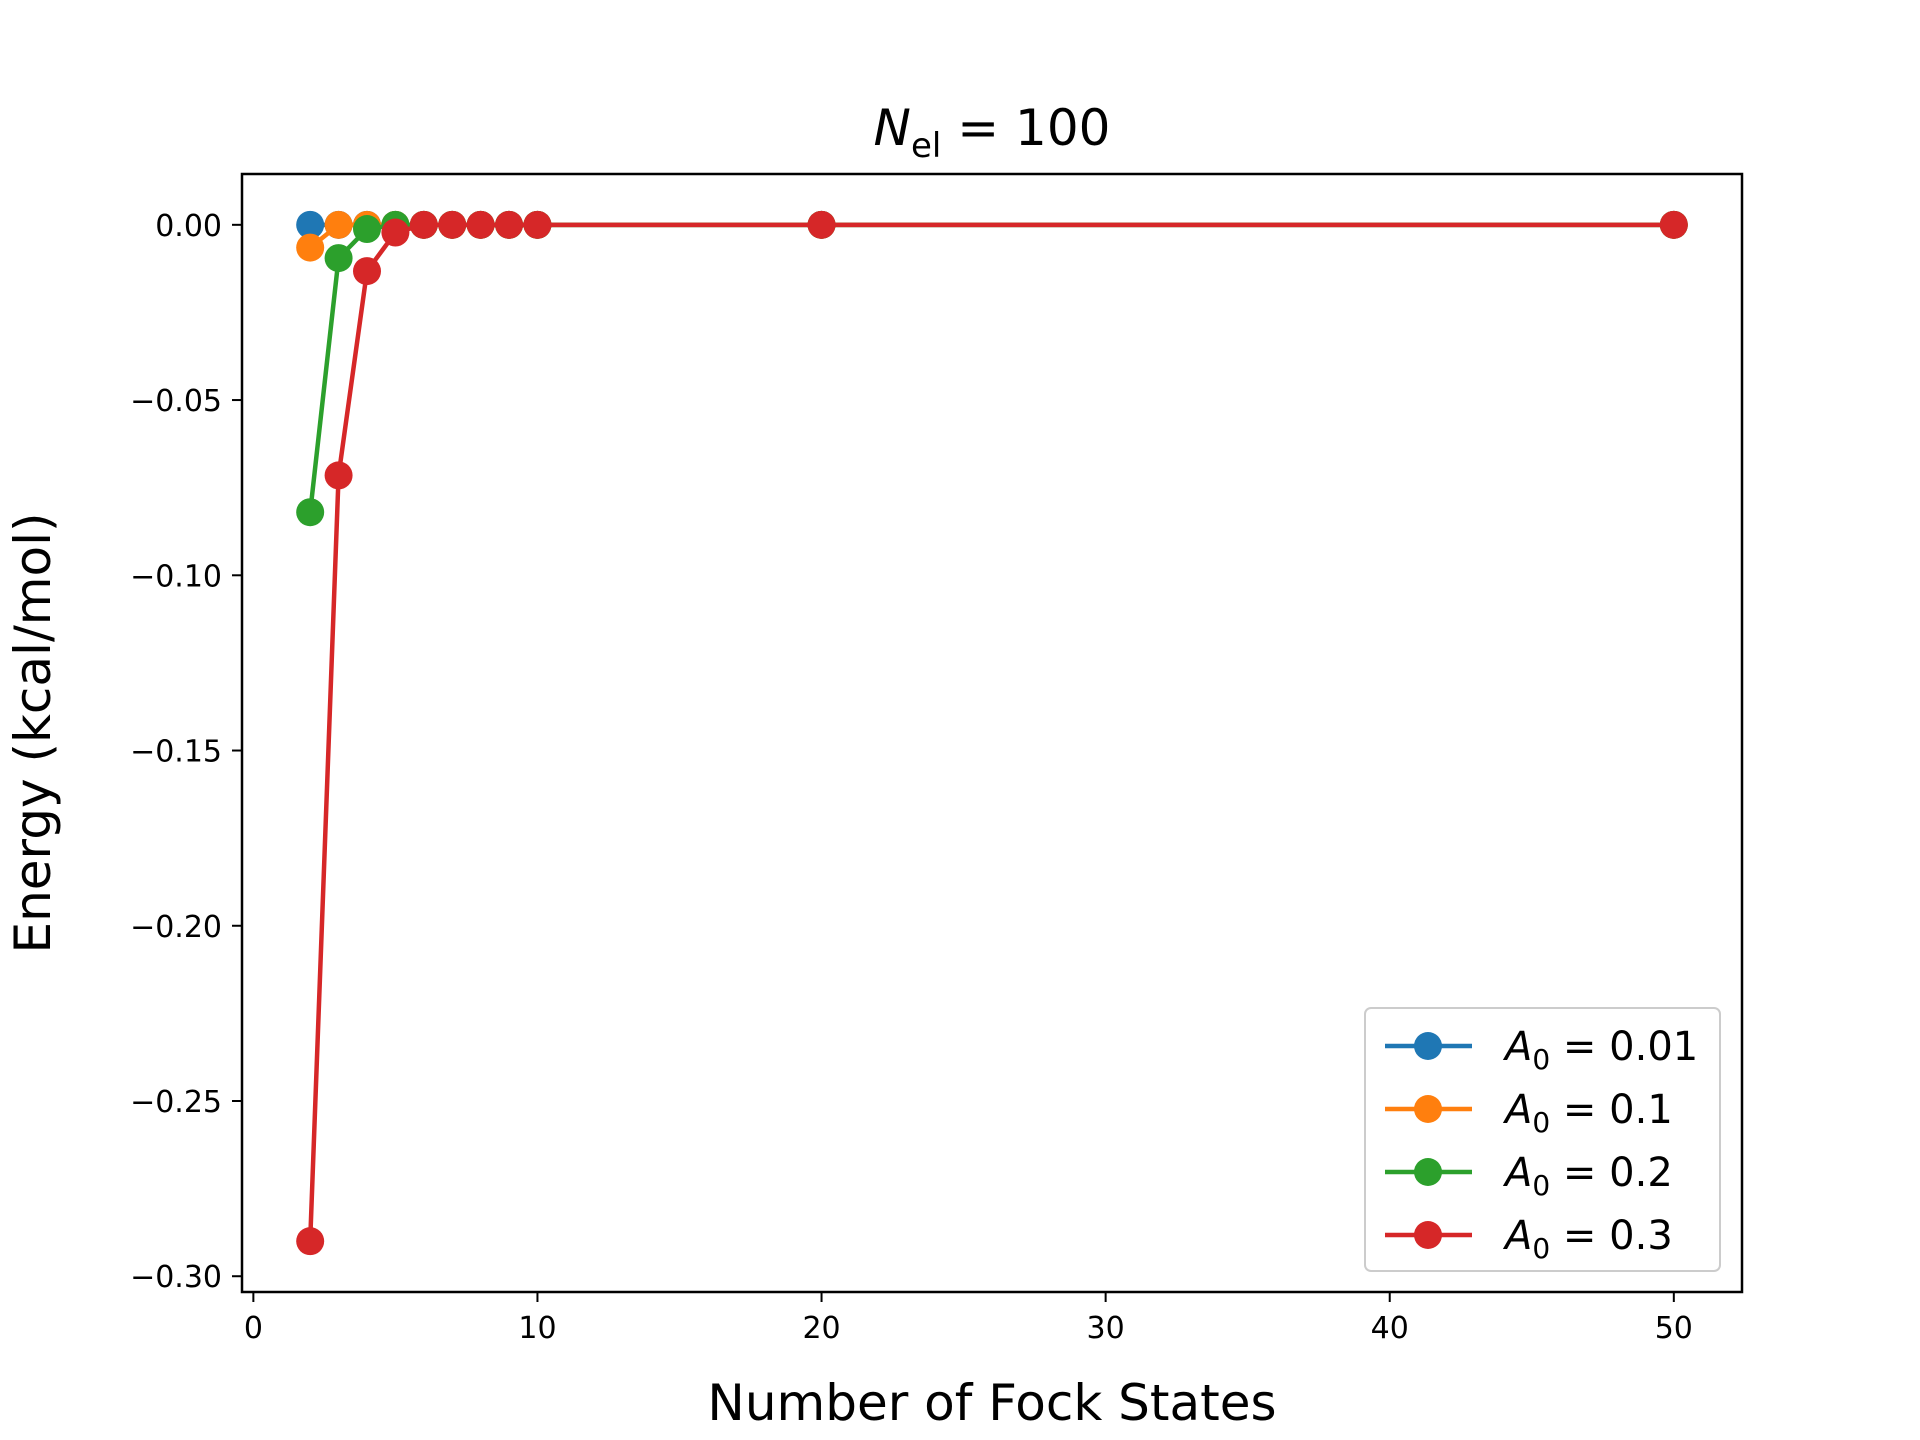  What do you see at coordinates (926, 146) in the screenshot?
I see `chart-title-subscript: el` at bounding box center [926, 146].